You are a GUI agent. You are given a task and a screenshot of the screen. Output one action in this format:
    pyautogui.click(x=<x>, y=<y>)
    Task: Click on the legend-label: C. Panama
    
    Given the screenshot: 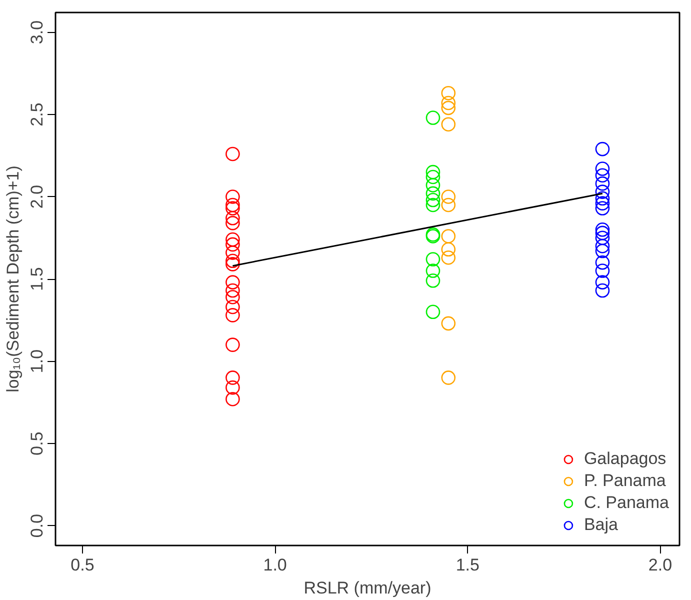 What is the action you would take?
    pyautogui.click(x=626, y=503)
    